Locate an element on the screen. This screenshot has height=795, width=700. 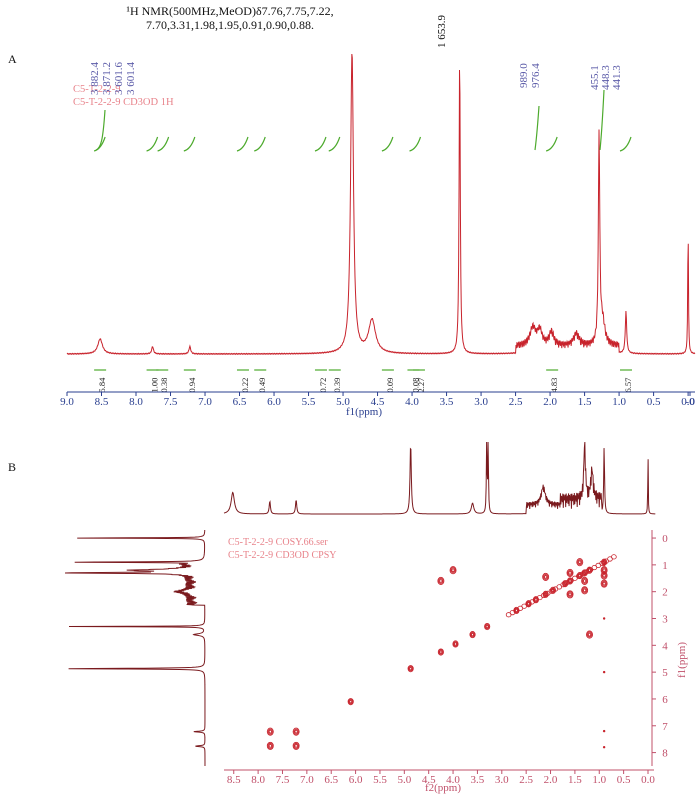
x-tick-label: 2.5 is located at coordinates (516, 402).